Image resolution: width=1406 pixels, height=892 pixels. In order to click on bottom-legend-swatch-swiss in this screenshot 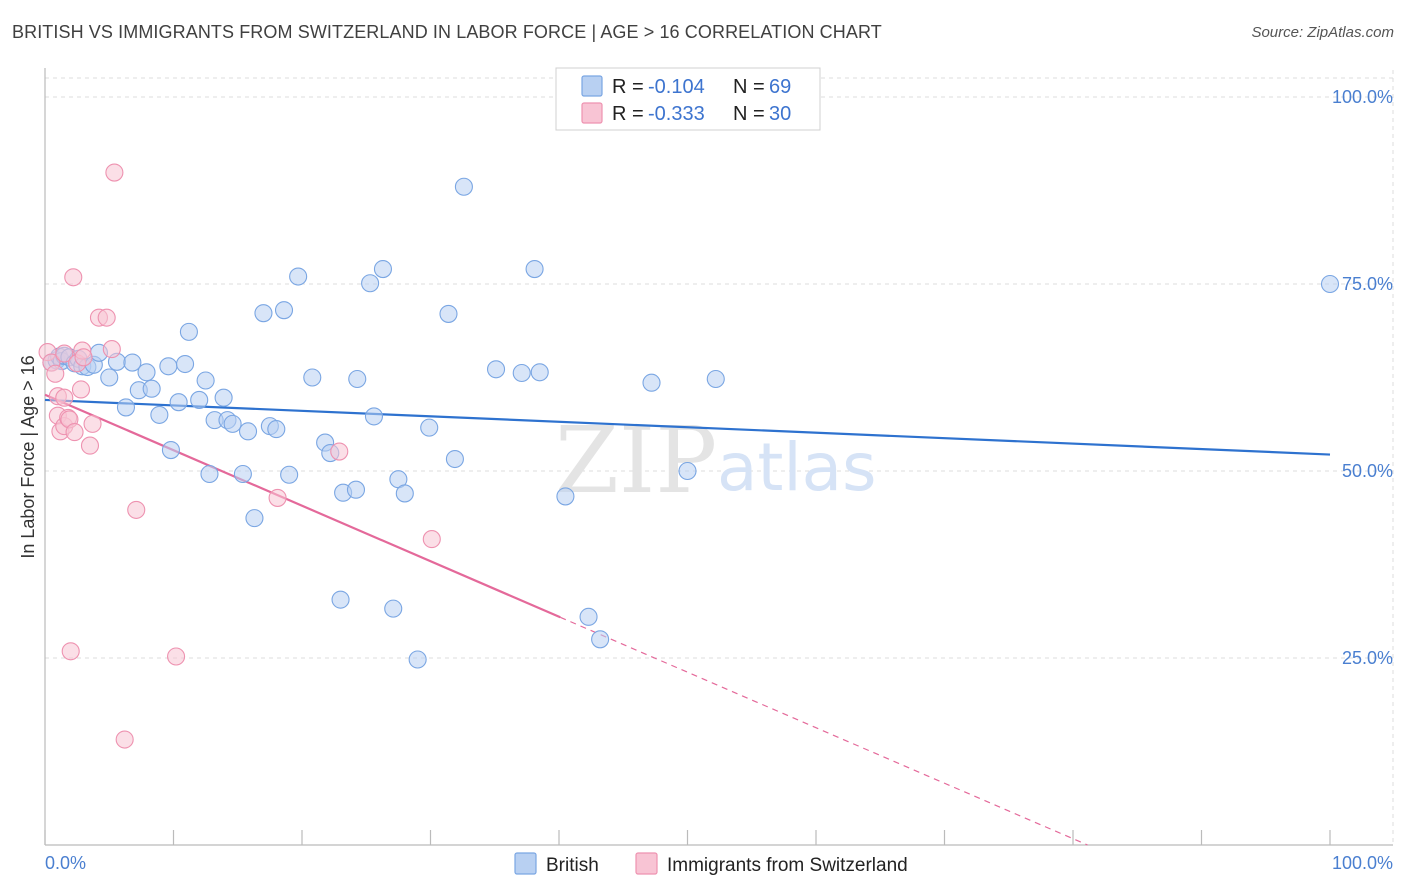, I will do `click(646, 863)`.